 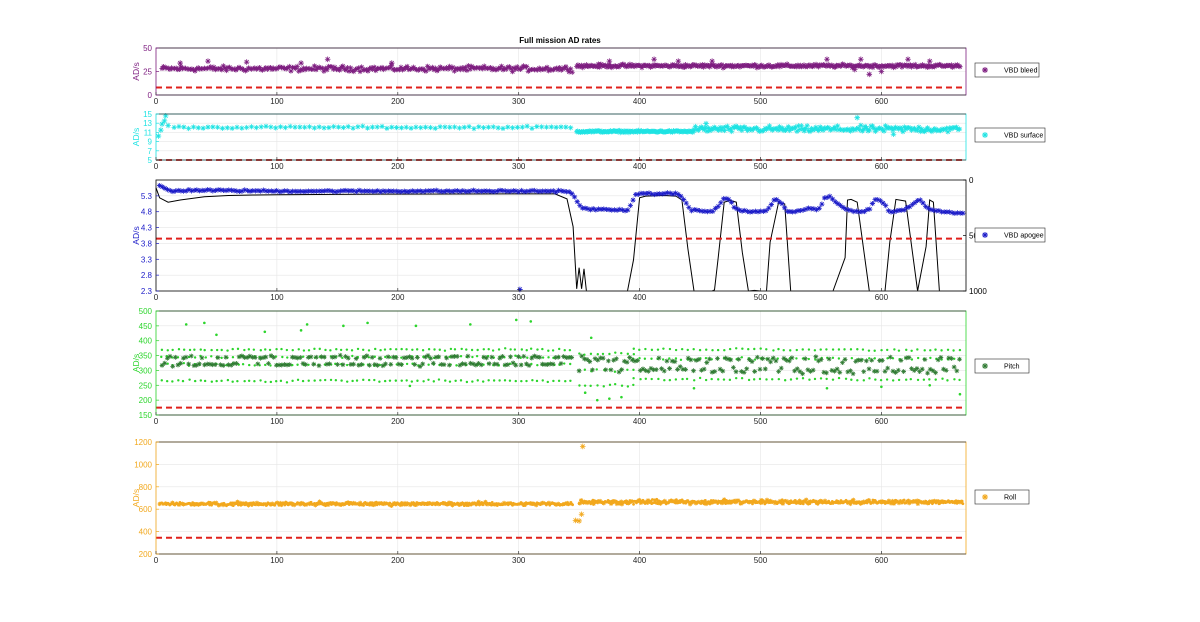 What do you see at coordinates (560, 40) in the screenshot?
I see `figure-title: Full mission AD rates` at bounding box center [560, 40].